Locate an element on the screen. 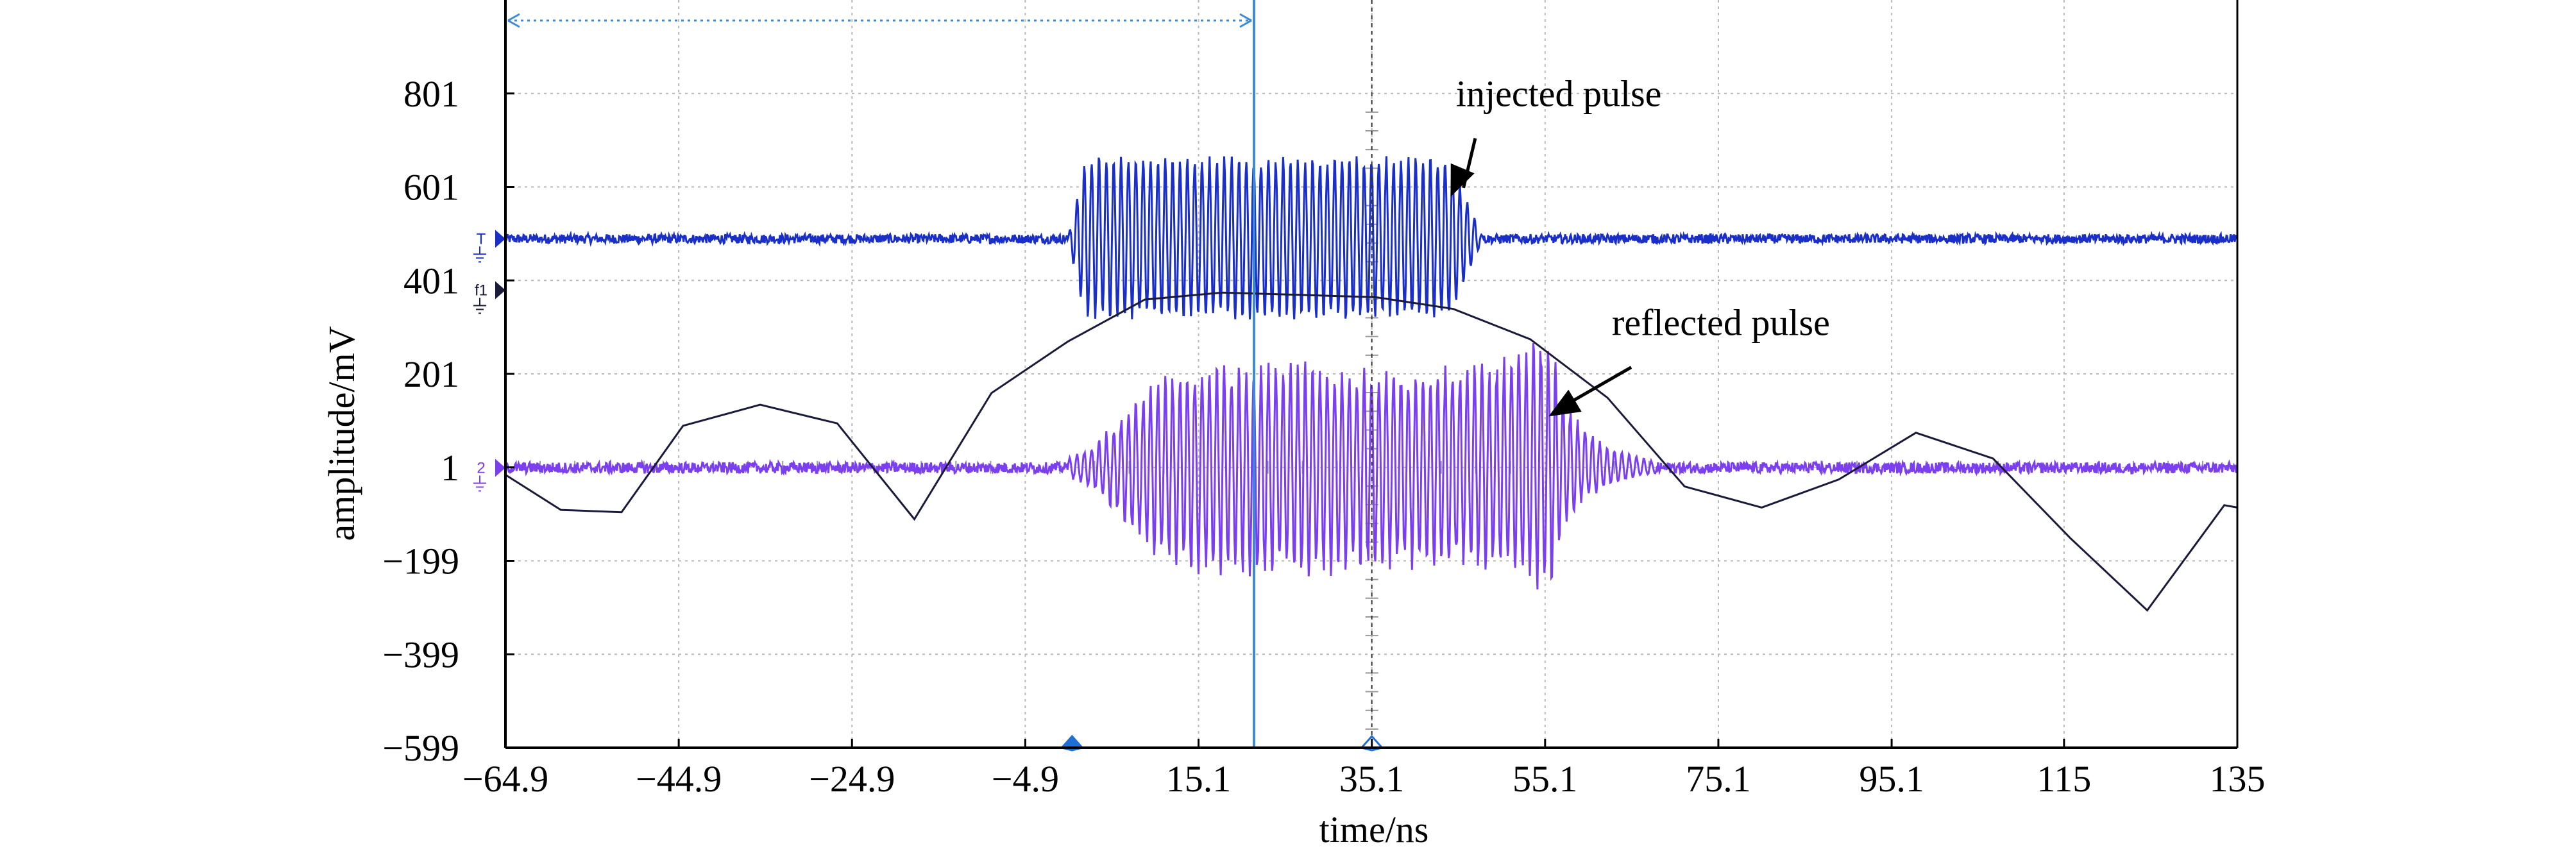 This screenshot has height=851, width=2576. x-tick-label: −64.9 is located at coordinates (505, 779).